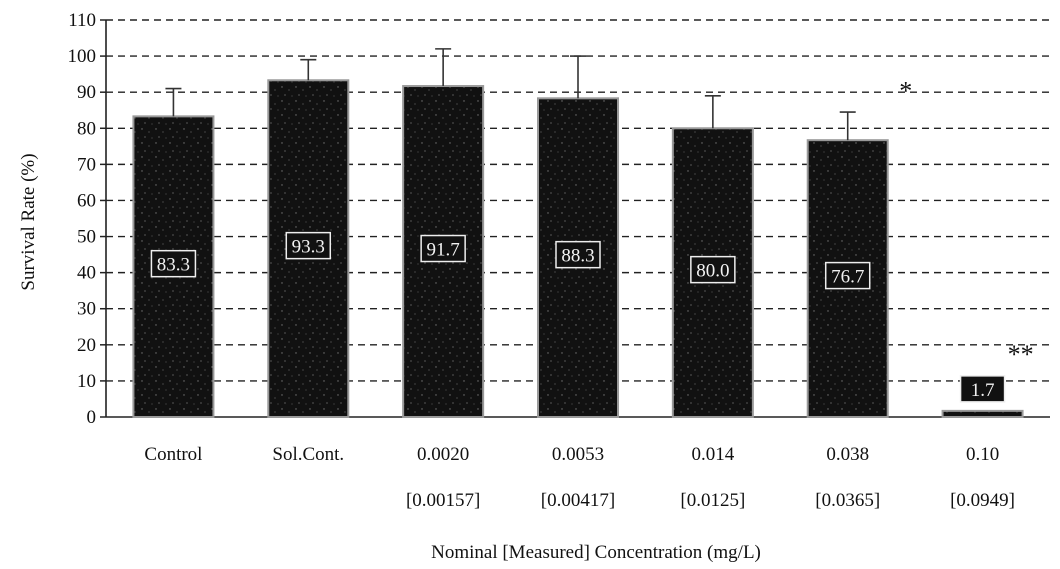  Describe the element at coordinates (86, 237) in the screenshot. I see `y-tick-label: 50` at that location.